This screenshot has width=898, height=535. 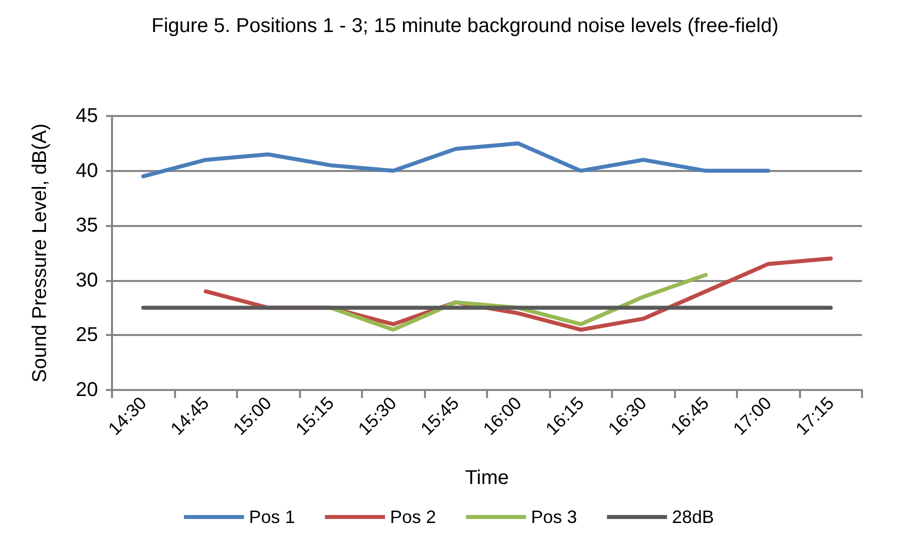 I want to click on y-tick-label: 40, so click(x=87, y=171).